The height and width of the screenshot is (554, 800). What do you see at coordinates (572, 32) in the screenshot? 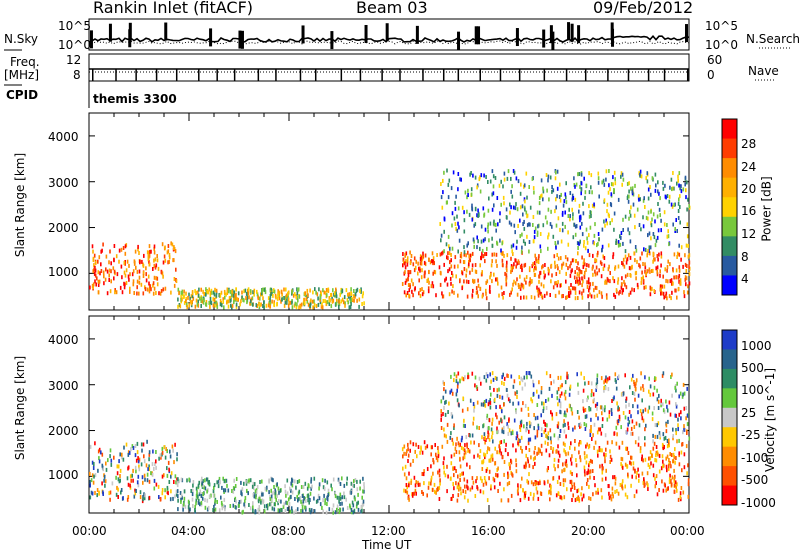
I see `nsky-spike` at bounding box center [572, 32].